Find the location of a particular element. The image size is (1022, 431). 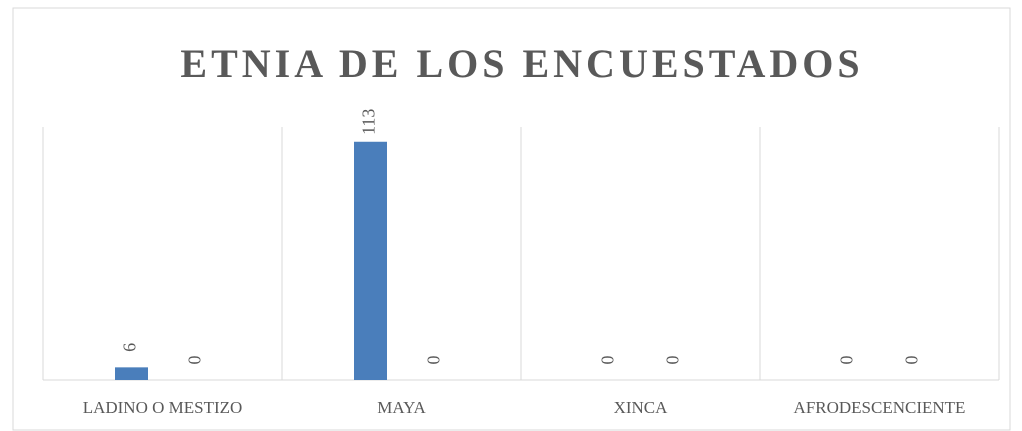

x-tick-label: XINCA is located at coordinates (641, 407).